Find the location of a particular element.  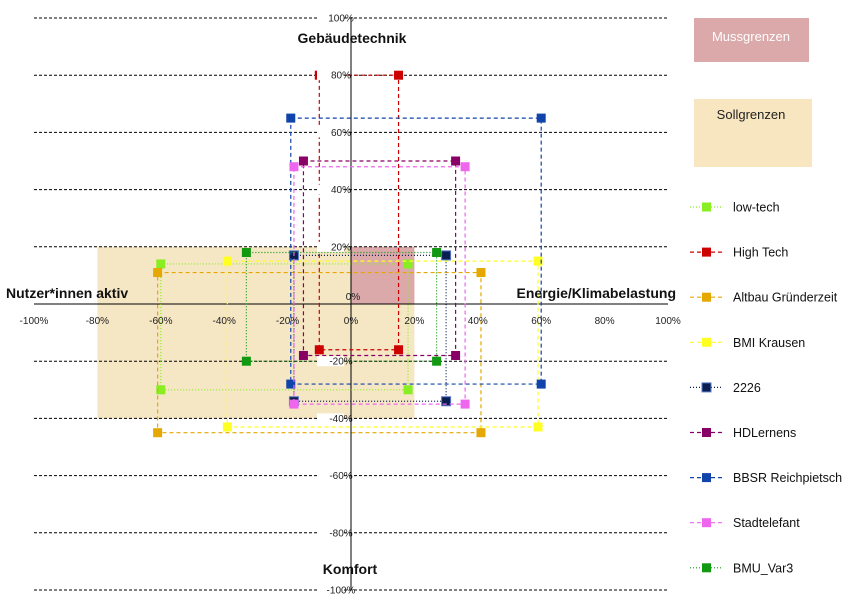

legend-item: BMI Krausen is located at coordinates (747, 343).